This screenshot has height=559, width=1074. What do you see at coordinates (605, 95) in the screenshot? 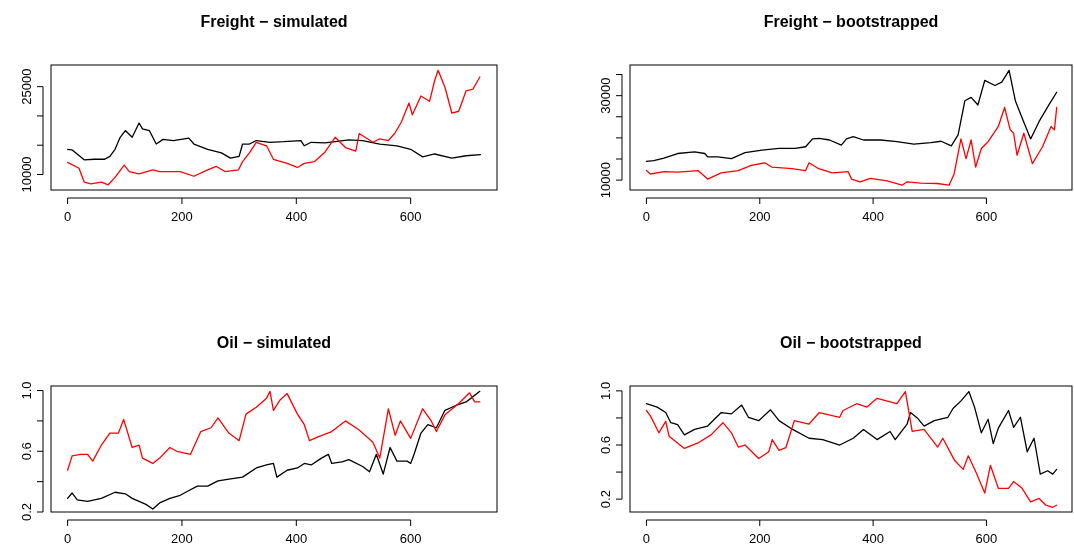
I see `y-tick-label: 30000` at bounding box center [605, 95].